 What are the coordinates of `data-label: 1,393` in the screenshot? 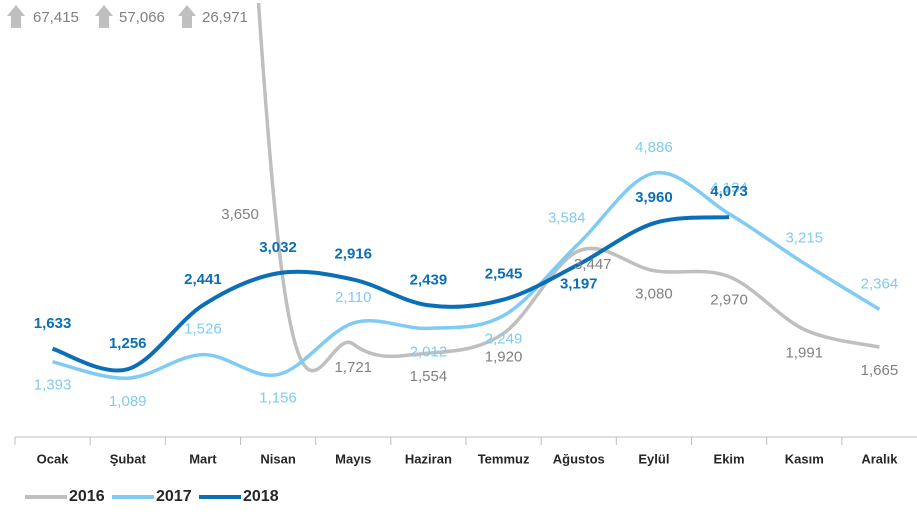 It's located at (53, 385).